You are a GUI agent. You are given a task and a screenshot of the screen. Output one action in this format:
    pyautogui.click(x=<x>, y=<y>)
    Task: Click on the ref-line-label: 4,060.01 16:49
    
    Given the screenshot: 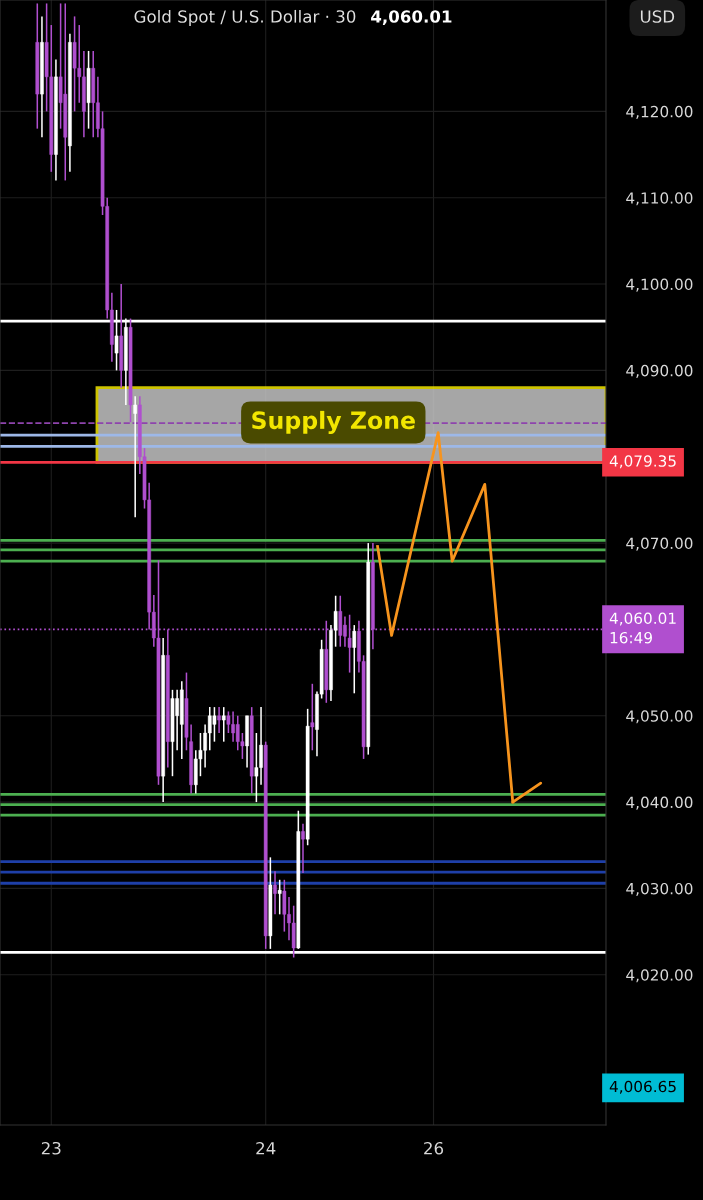 What is the action you would take?
    pyautogui.click(x=642, y=628)
    